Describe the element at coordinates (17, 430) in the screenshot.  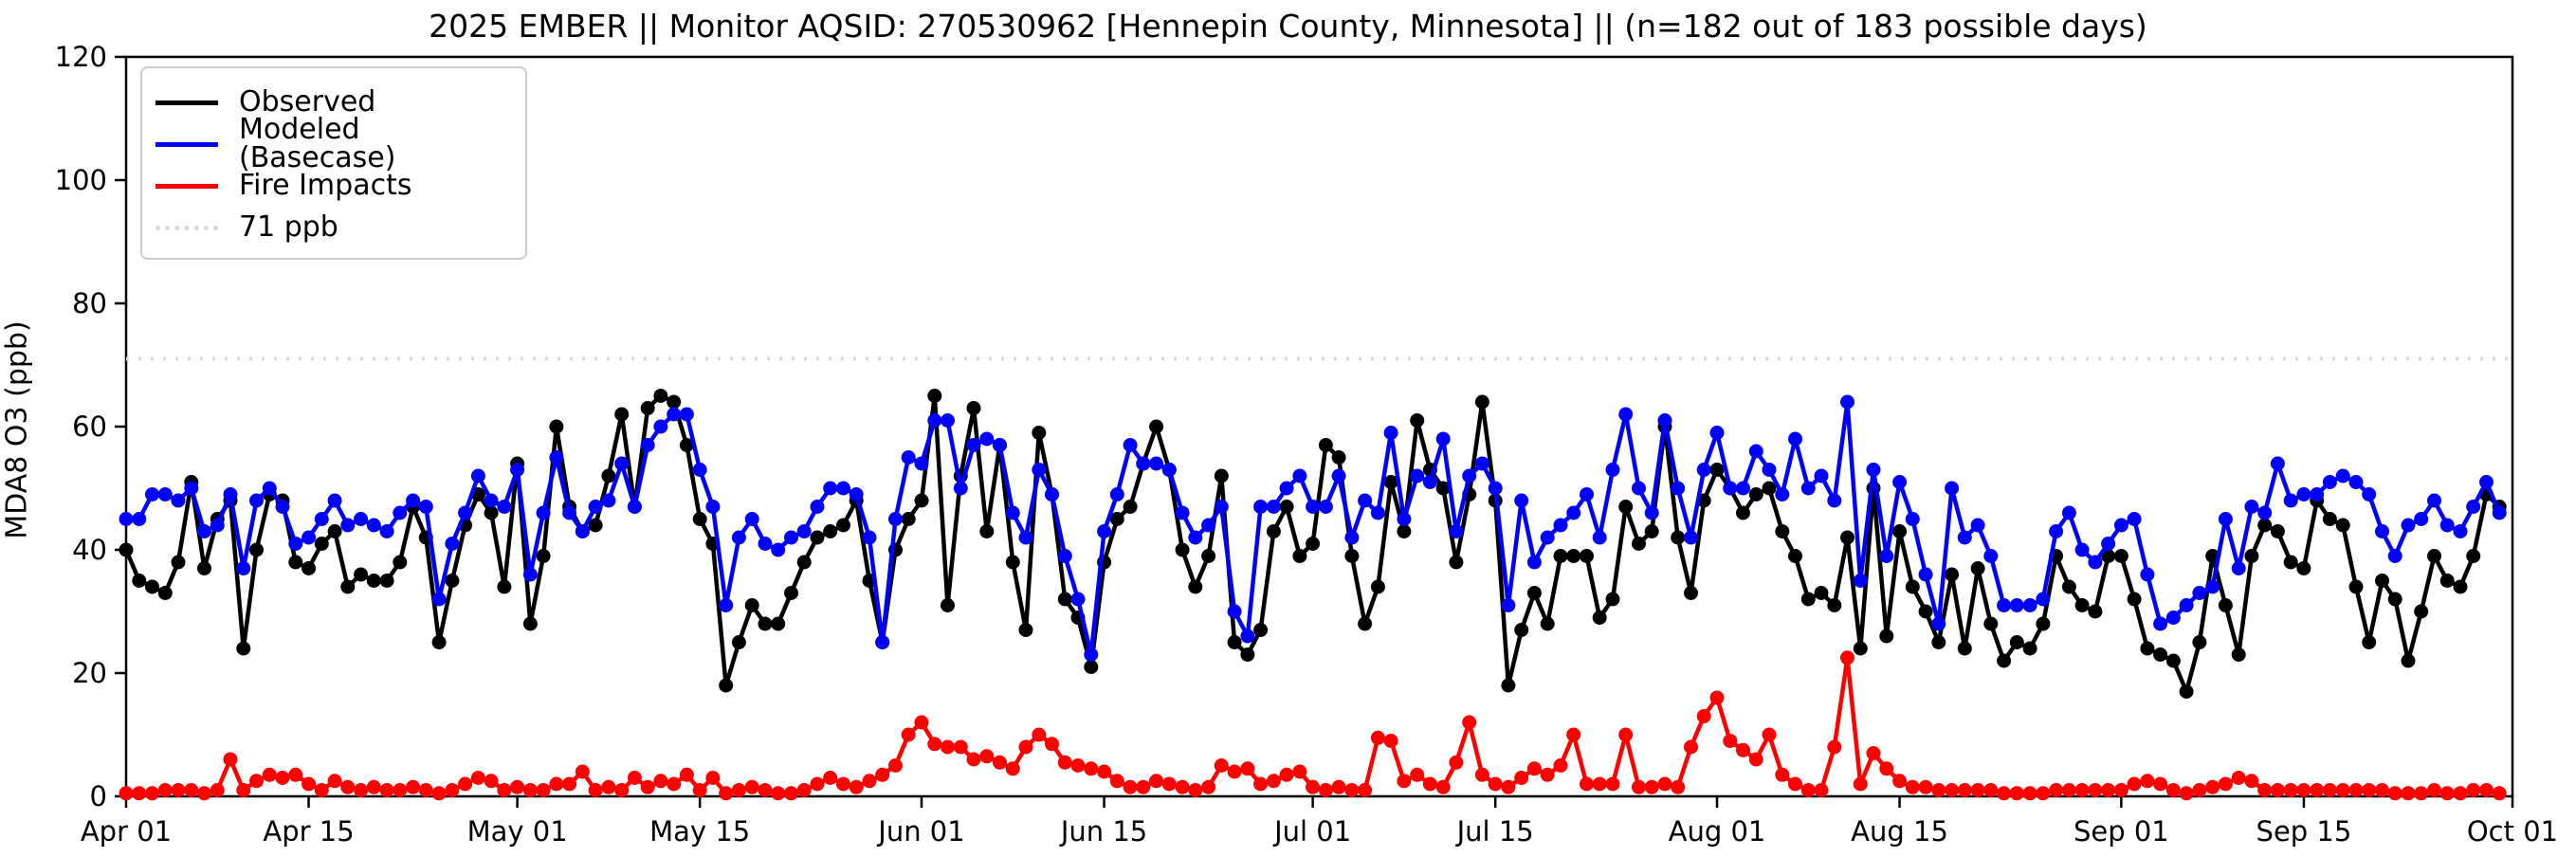
I see `y-axis-label: MDA8 O3 (ppb)` at that location.